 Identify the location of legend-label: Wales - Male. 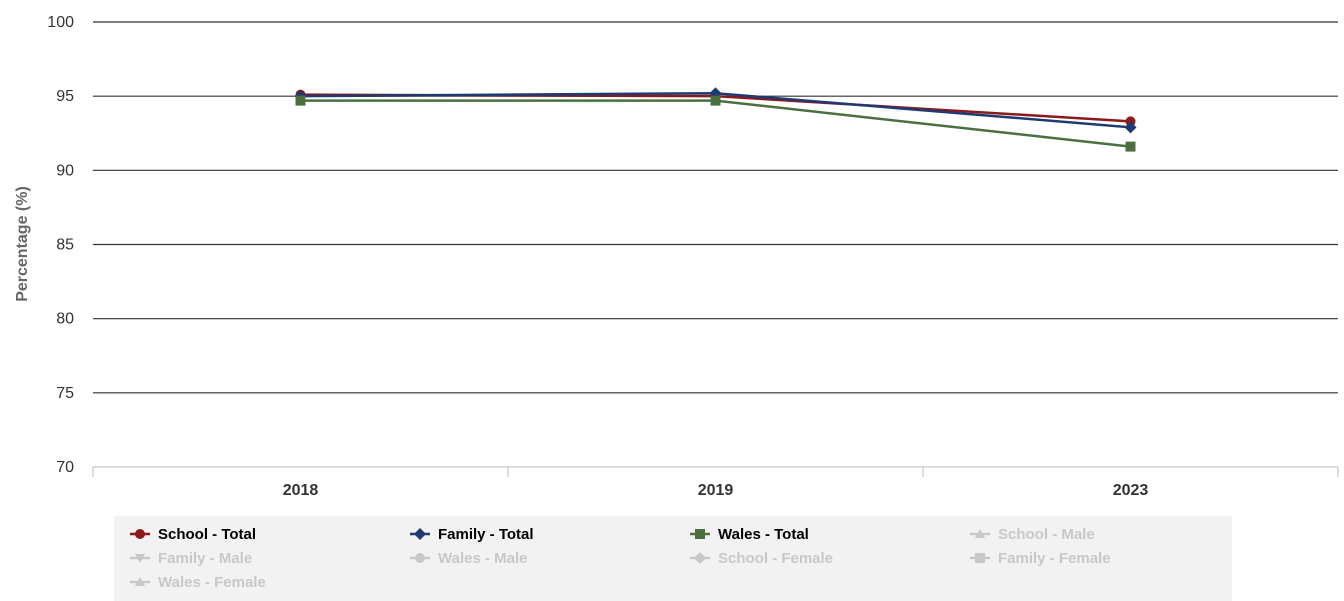
(483, 558).